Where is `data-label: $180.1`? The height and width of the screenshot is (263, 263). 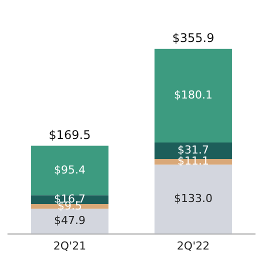 data-label: $180.1 is located at coordinates (193, 95).